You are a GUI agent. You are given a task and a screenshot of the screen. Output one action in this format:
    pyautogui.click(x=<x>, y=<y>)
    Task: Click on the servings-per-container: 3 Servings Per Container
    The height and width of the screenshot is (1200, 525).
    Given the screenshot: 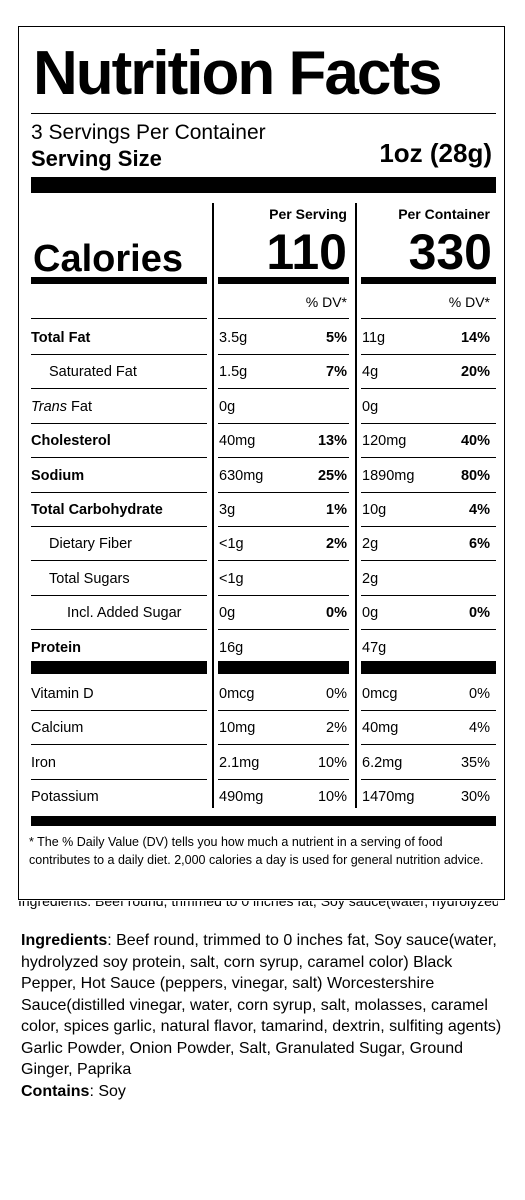 What is the action you would take?
    pyautogui.click(x=148, y=132)
    